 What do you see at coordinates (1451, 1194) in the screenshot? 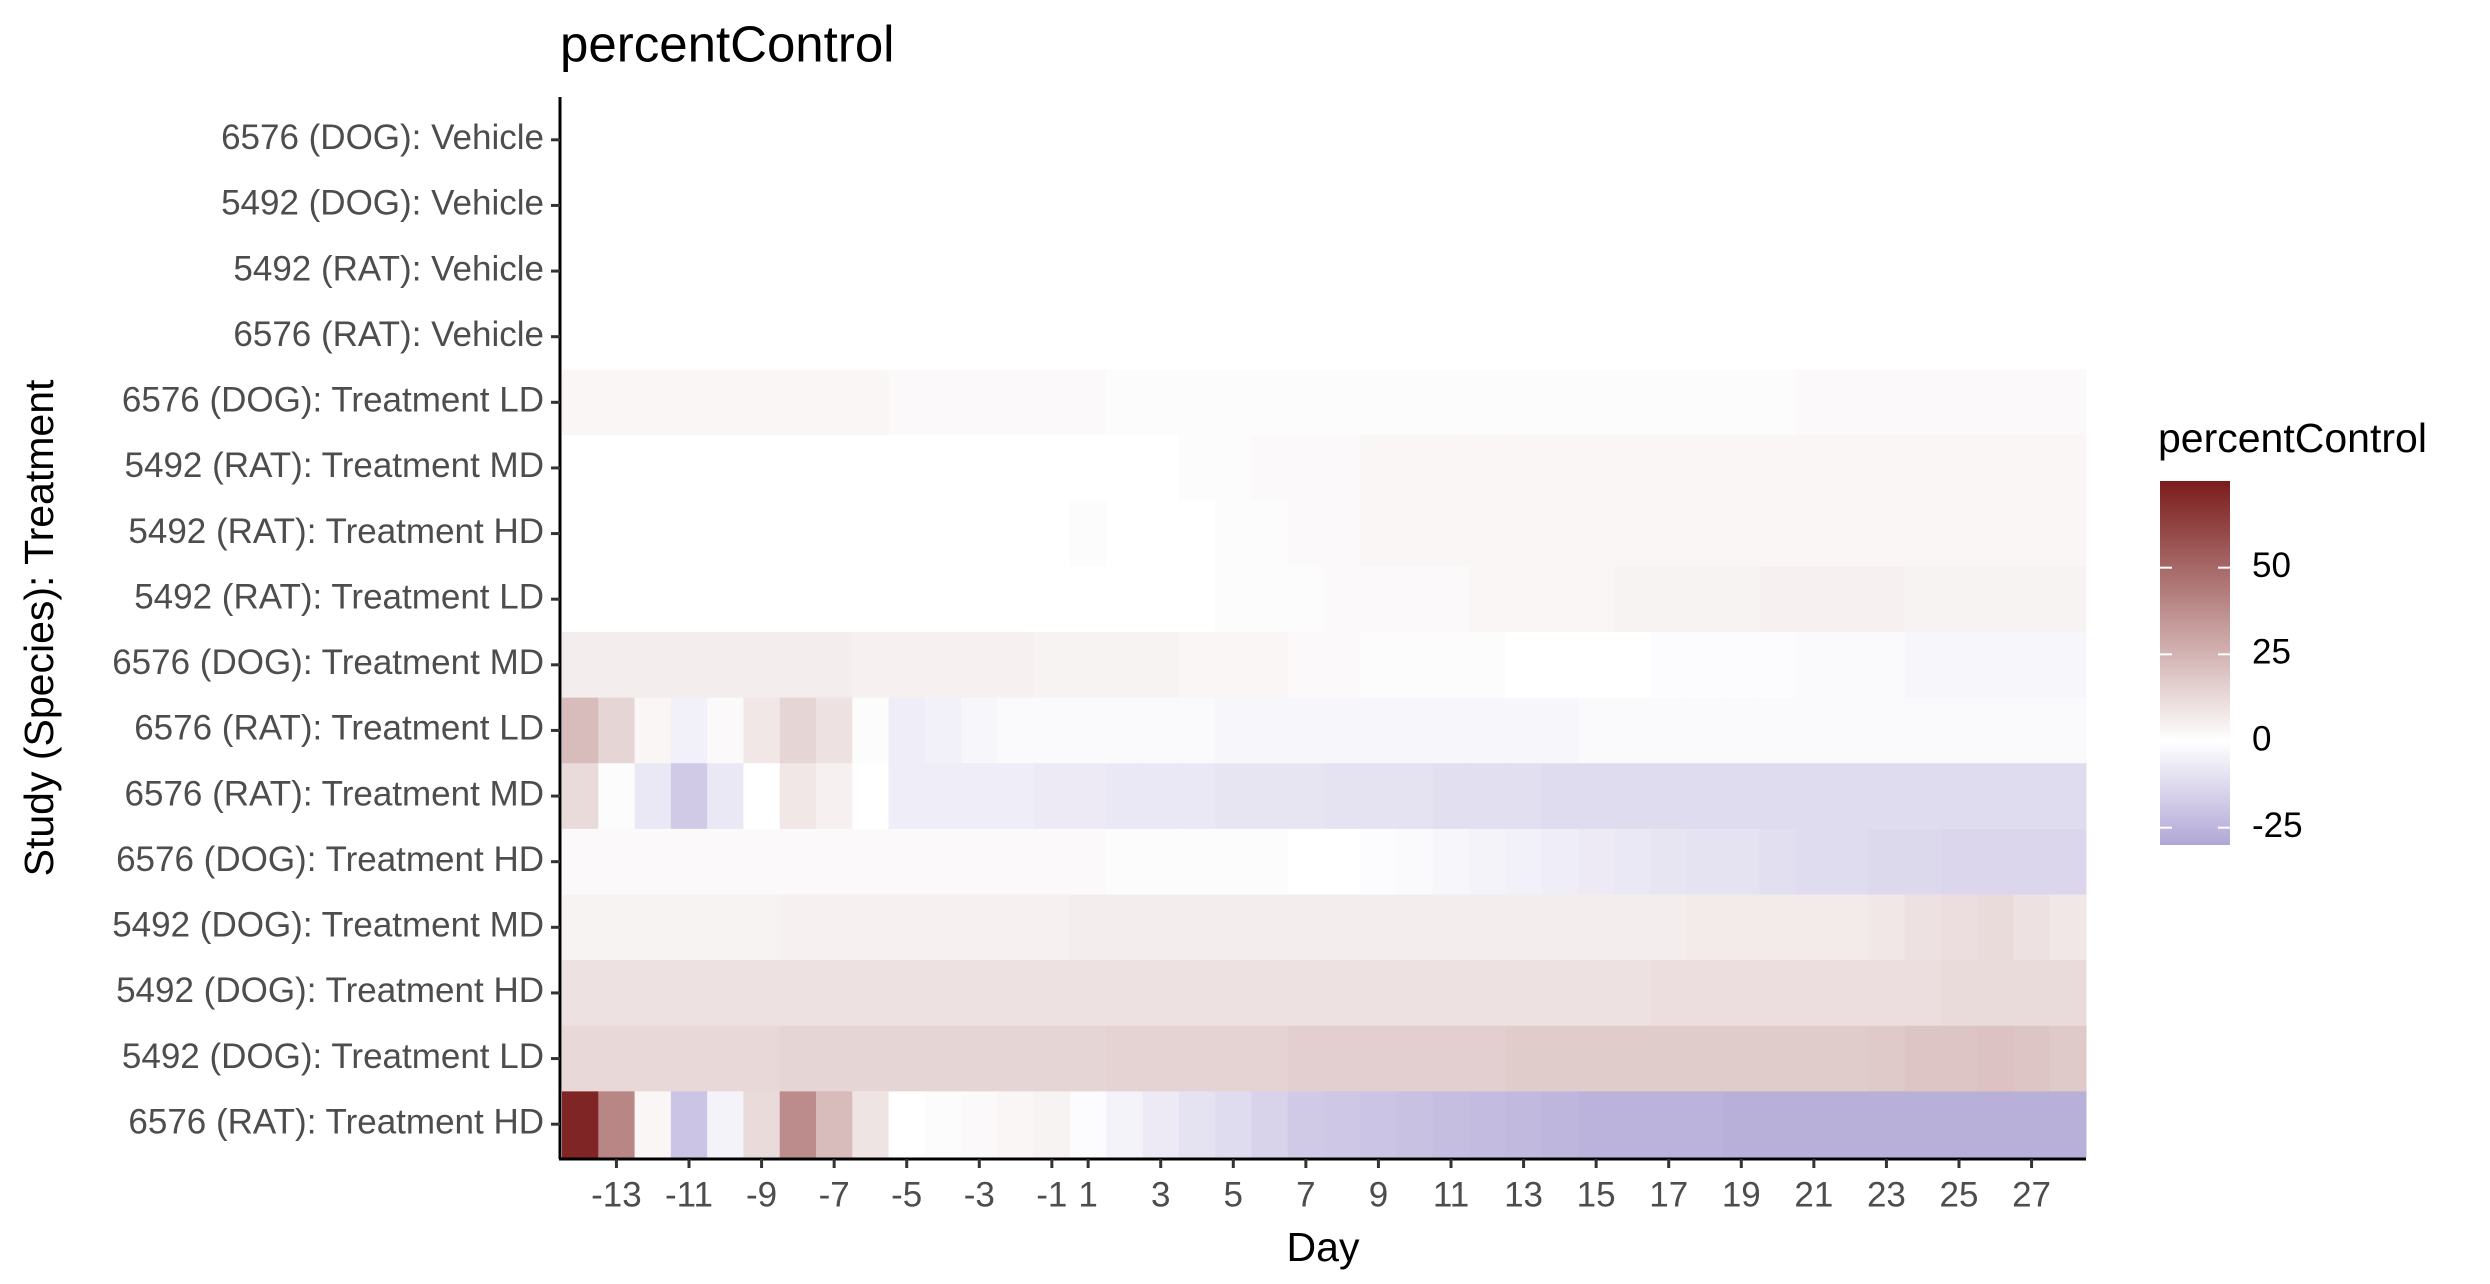
I see `x-tick-label: 11` at bounding box center [1451, 1194].